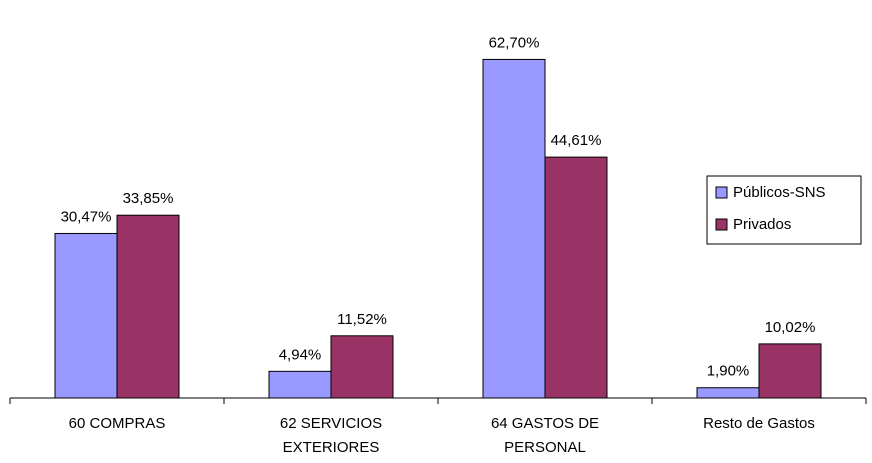  I want to click on legend-label-privados: Privados, so click(762, 224).